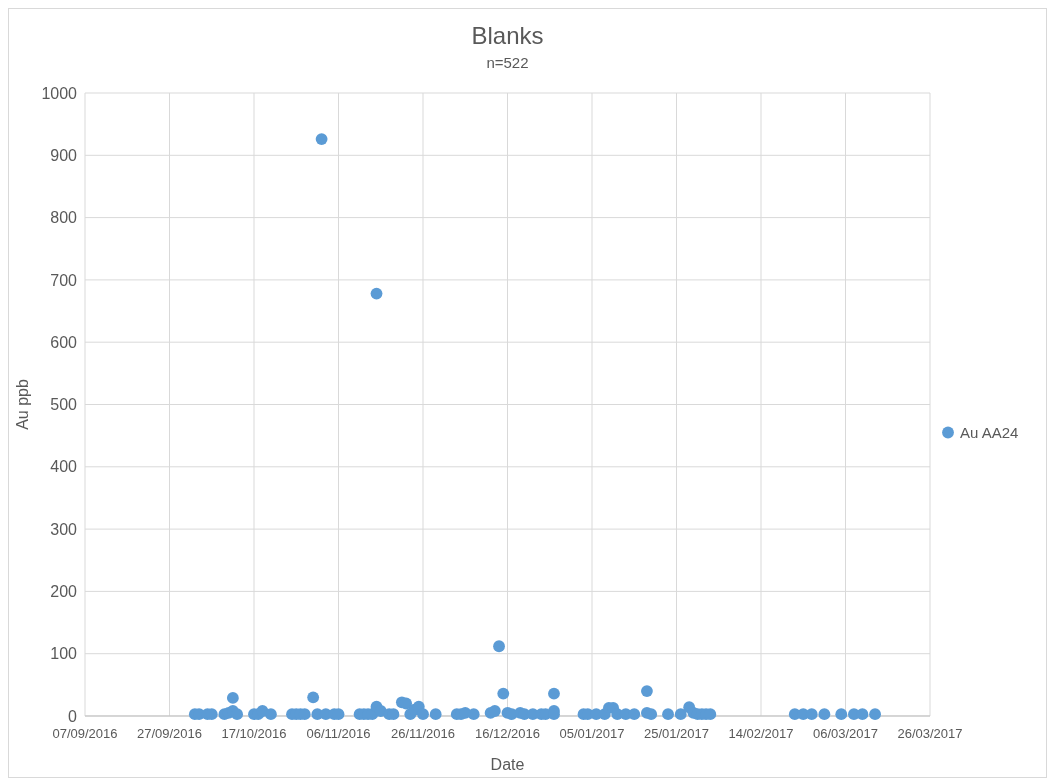  Describe the element at coordinates (761, 733) in the screenshot. I see `x-tick-label: 14/02/2017` at that location.